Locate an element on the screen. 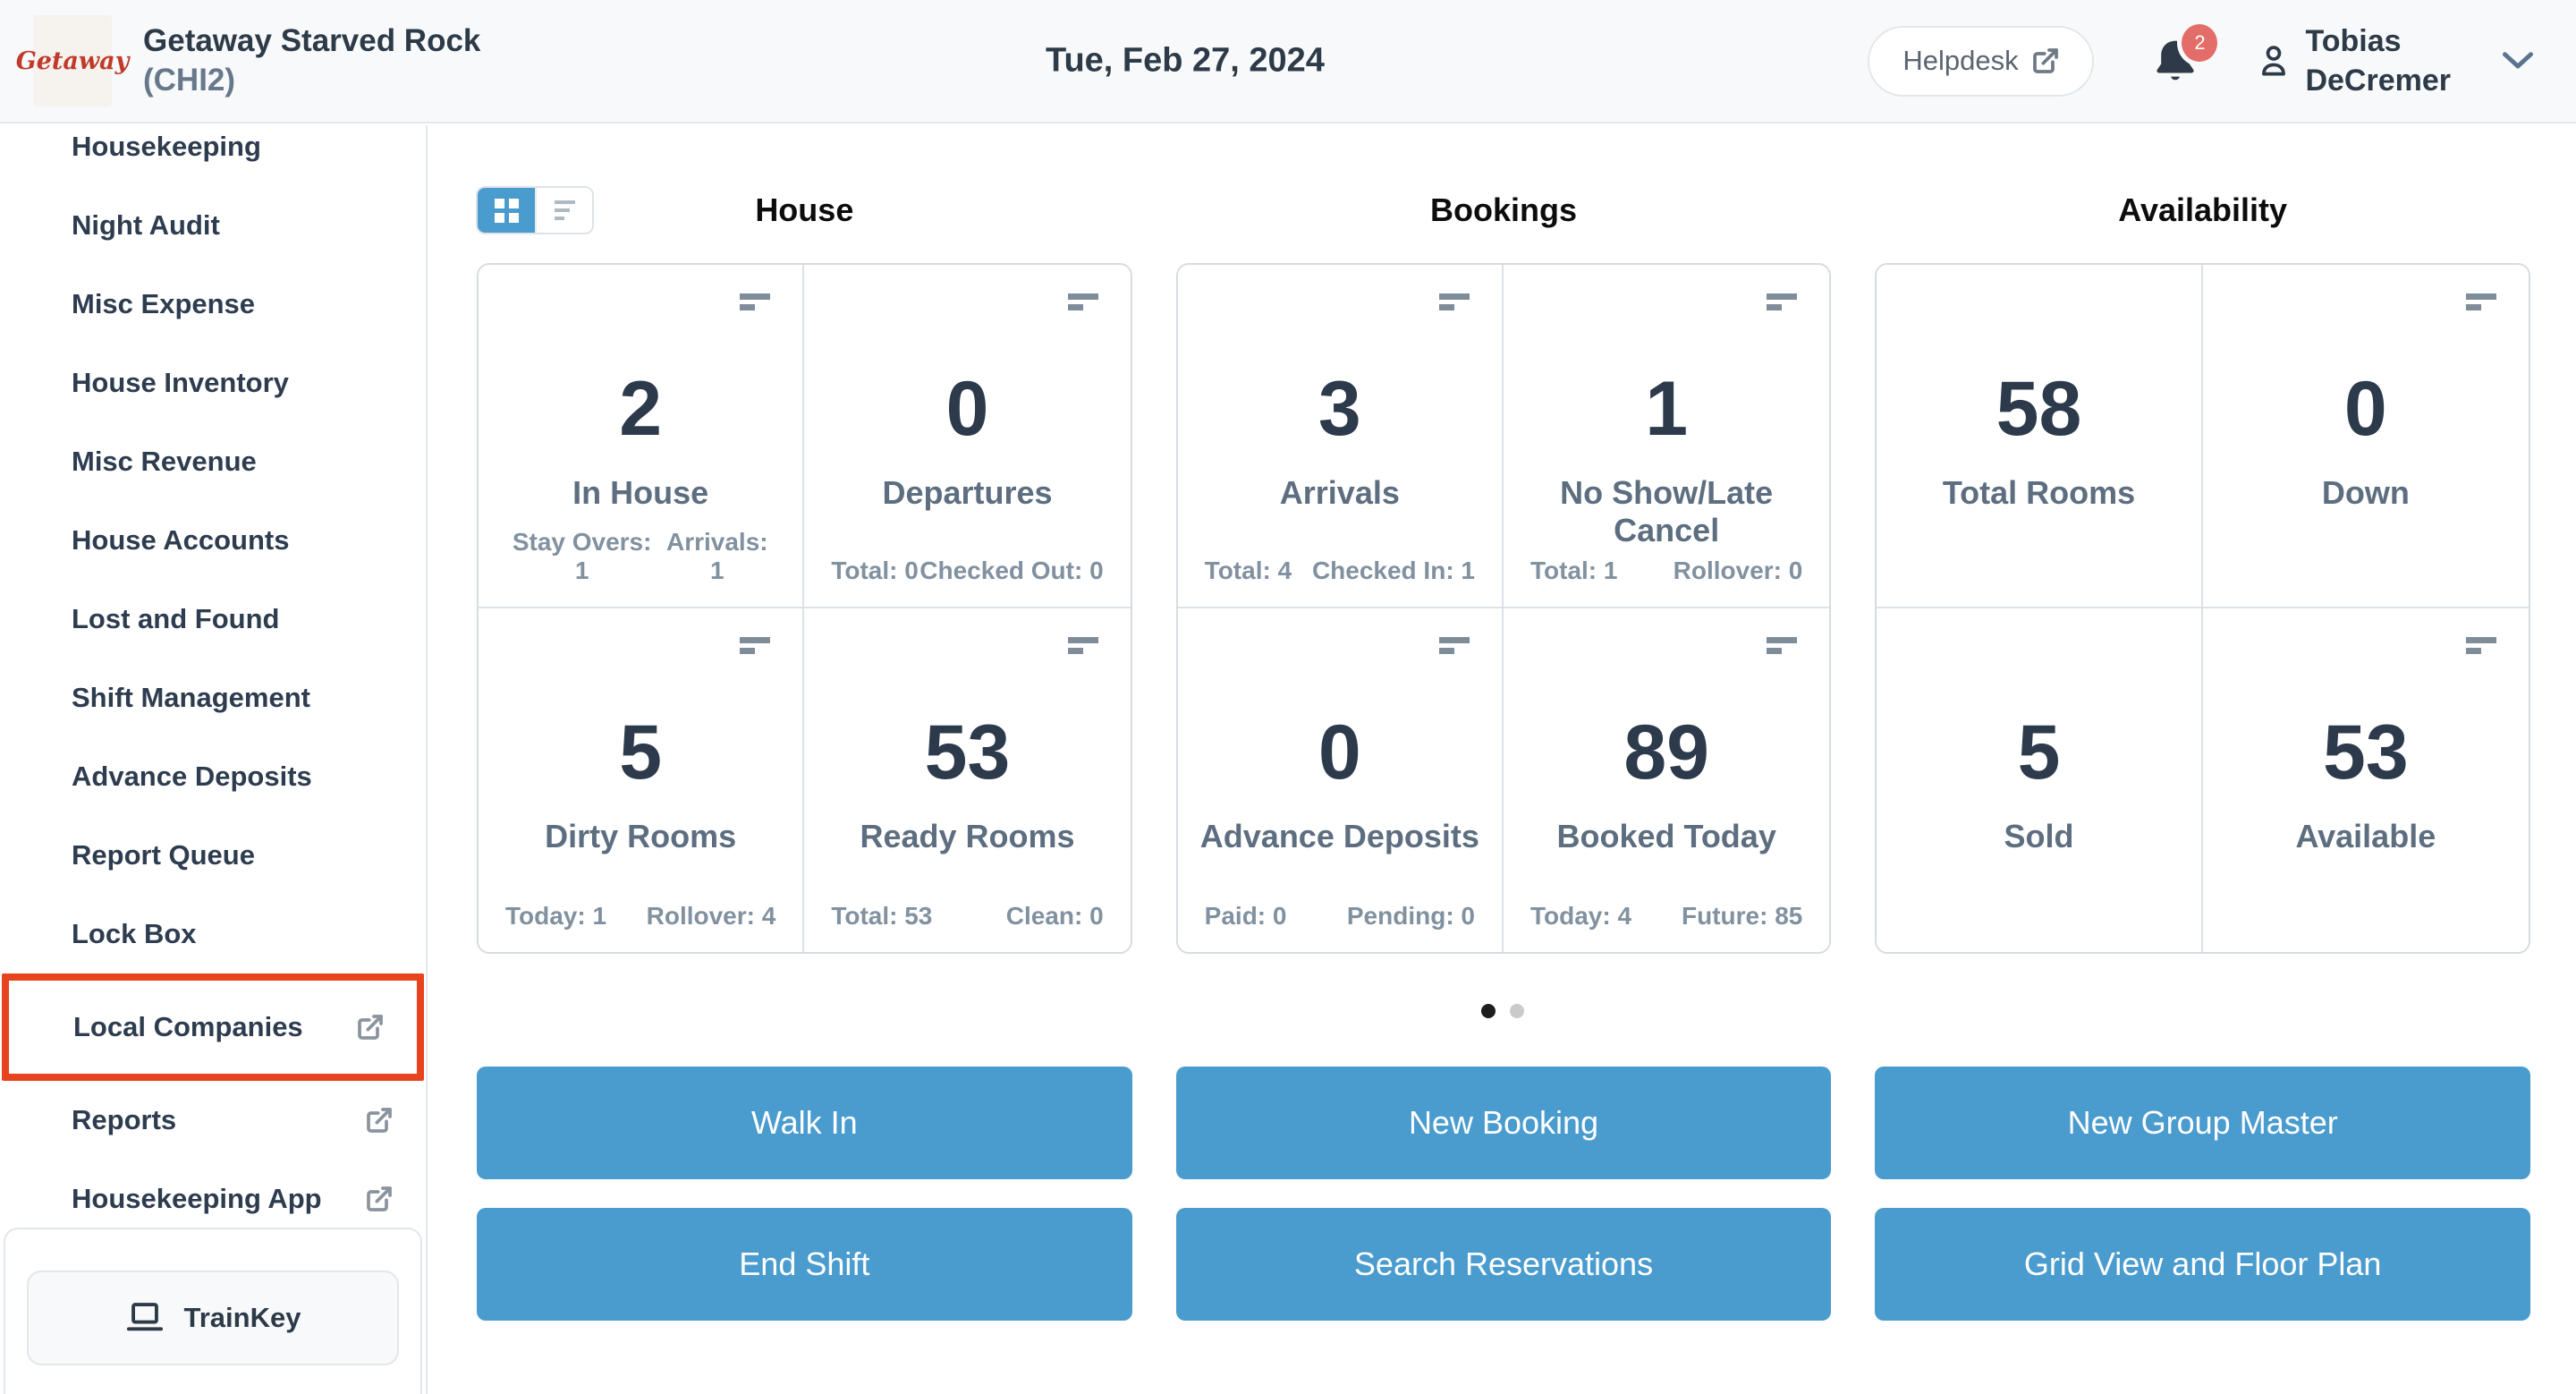 This screenshot has width=2576, height=1394. stat-card-total-rooms: 58 Total Rooms is located at coordinates (2040, 436).